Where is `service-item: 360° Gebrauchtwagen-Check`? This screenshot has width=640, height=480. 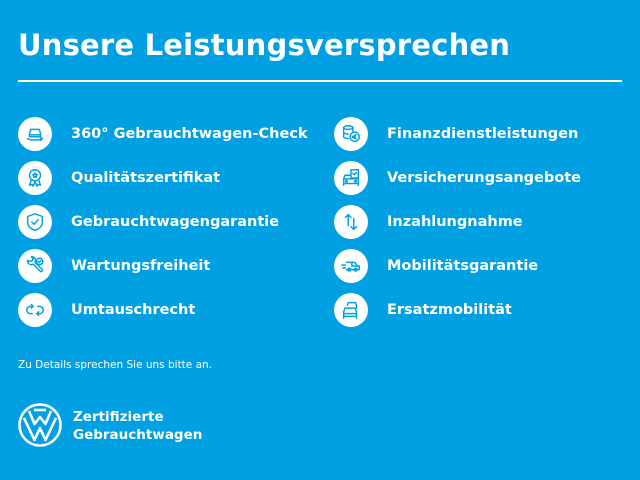 service-item: 360° Gebrauchtwagen-Check is located at coordinates (163, 134).